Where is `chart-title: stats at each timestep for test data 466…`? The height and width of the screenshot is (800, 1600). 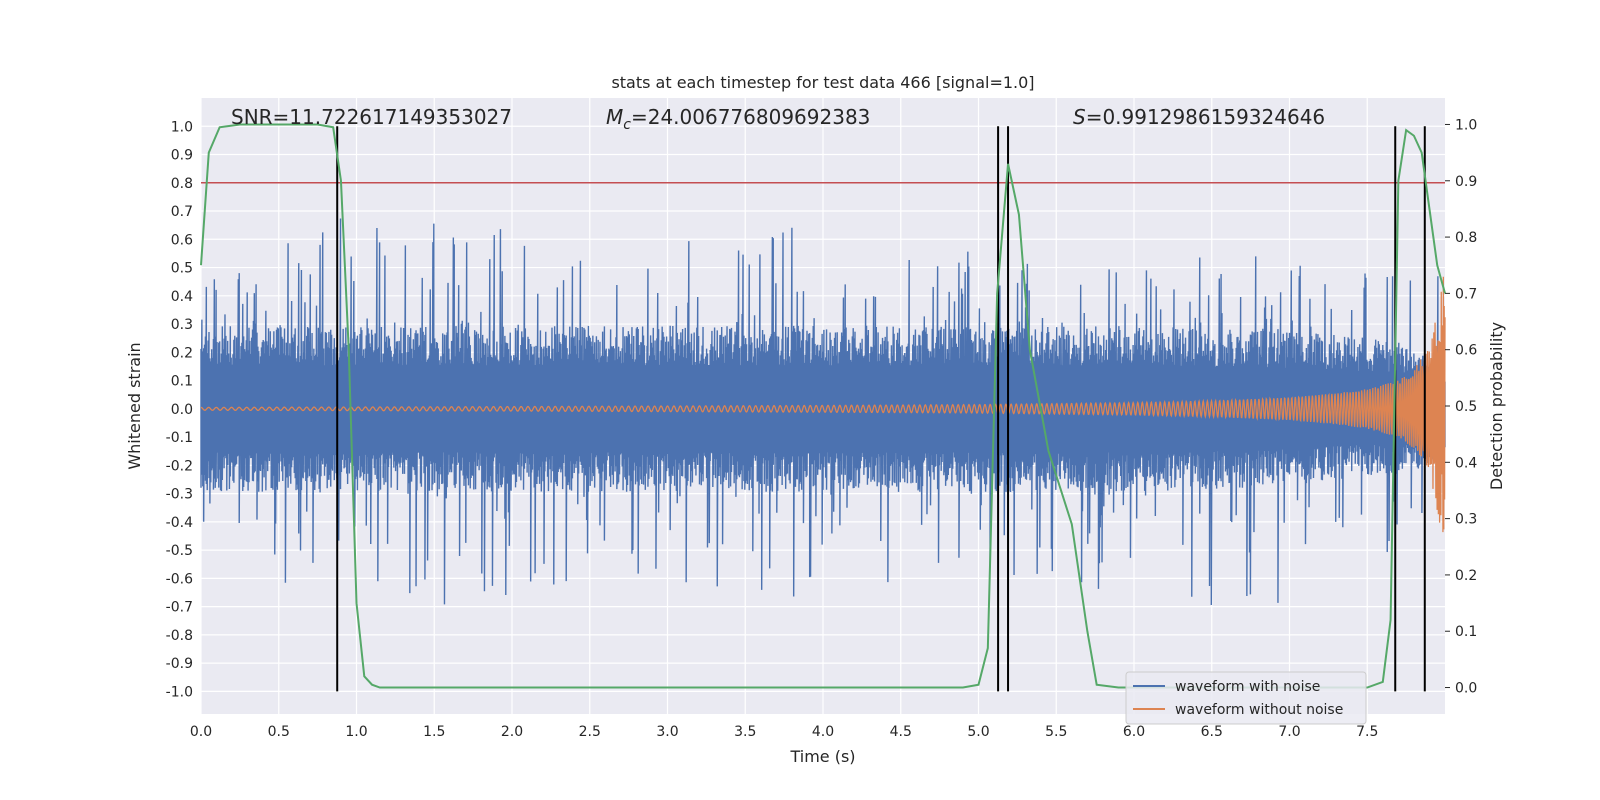
chart-title: stats at each timestep for test data 466… is located at coordinates (822, 82).